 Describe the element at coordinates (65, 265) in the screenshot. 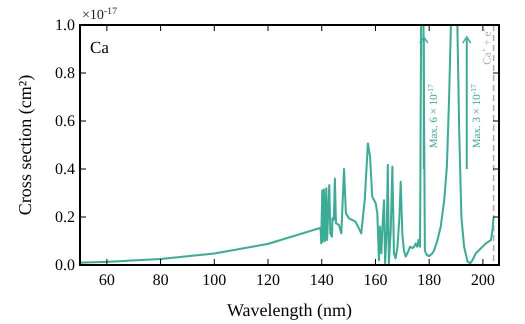

I see `y-tick-label: 0.0` at that location.